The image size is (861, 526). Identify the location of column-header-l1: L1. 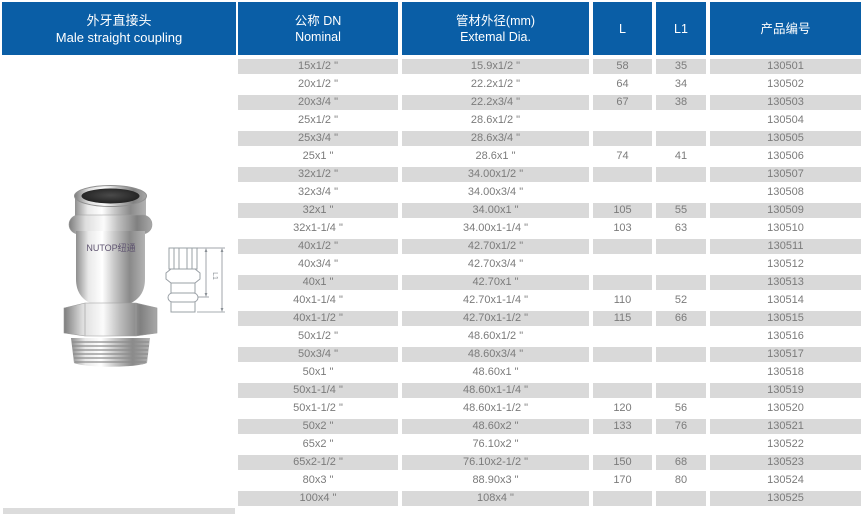
(681, 28).